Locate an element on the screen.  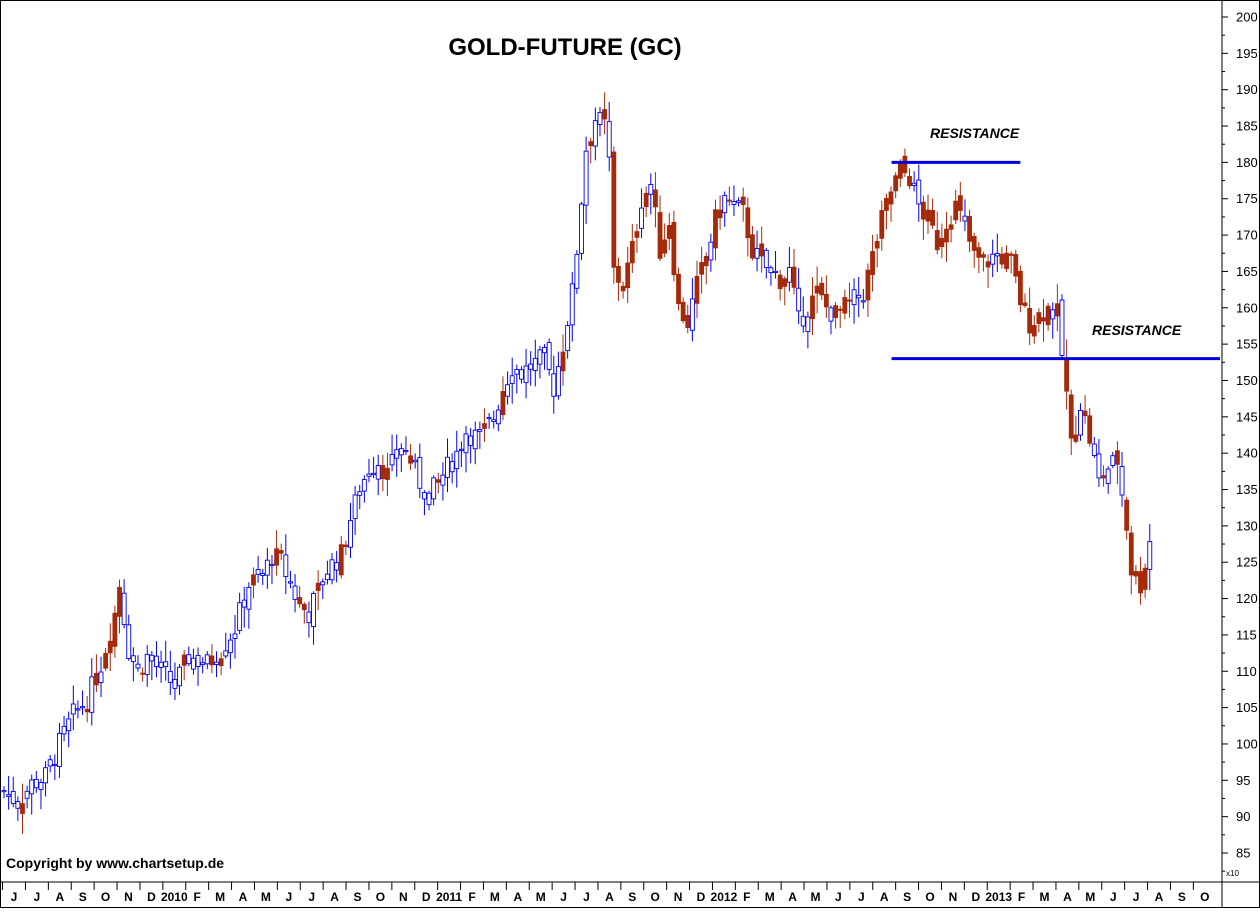
y-tick-label: 115 is located at coordinates (1246, 634).